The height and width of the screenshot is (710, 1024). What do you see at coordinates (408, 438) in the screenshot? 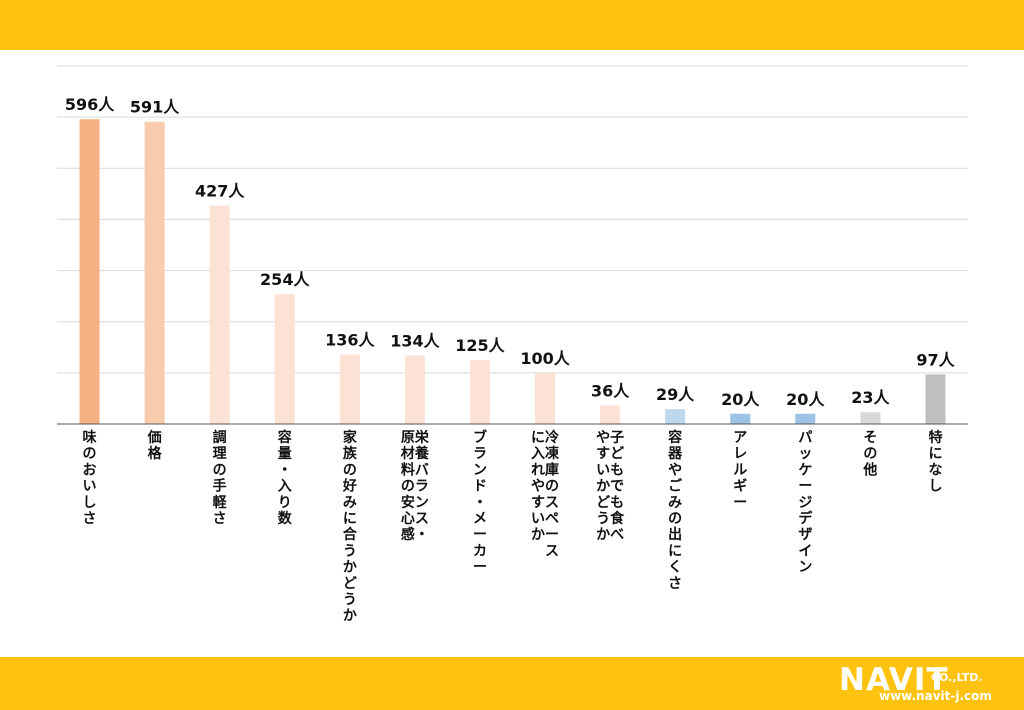
I see `category-label-char: 原` at bounding box center [408, 438].